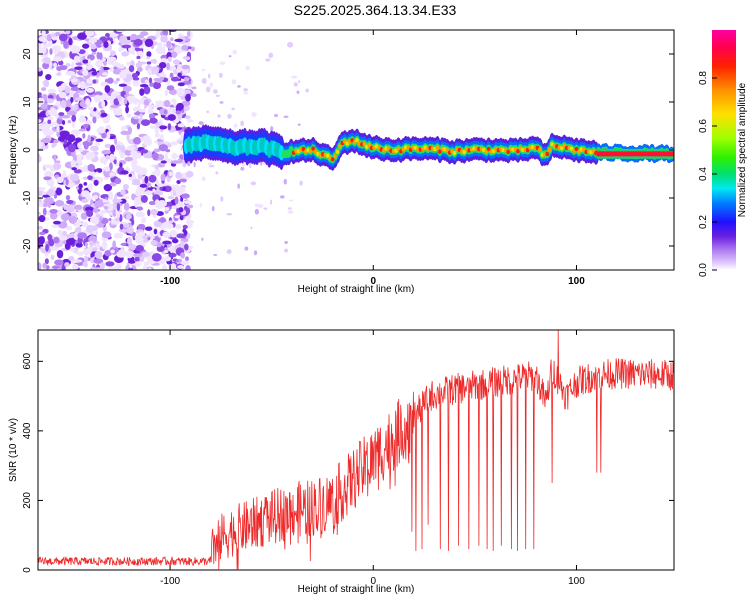  I want to click on x-tick-label: 100, so click(576, 581).